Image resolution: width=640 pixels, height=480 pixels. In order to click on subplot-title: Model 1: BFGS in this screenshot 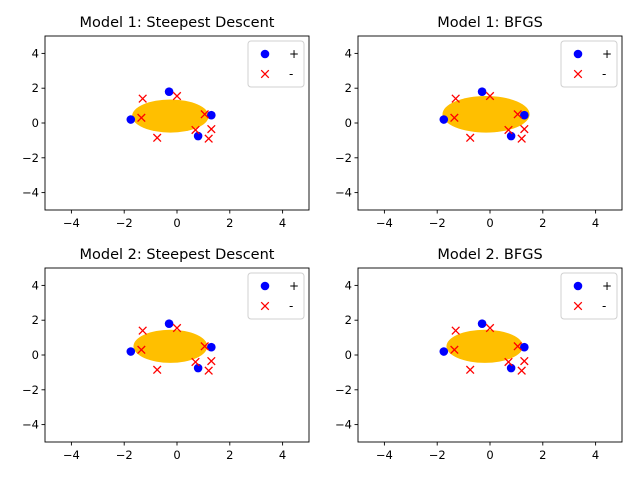, I will do `click(490, 23)`.